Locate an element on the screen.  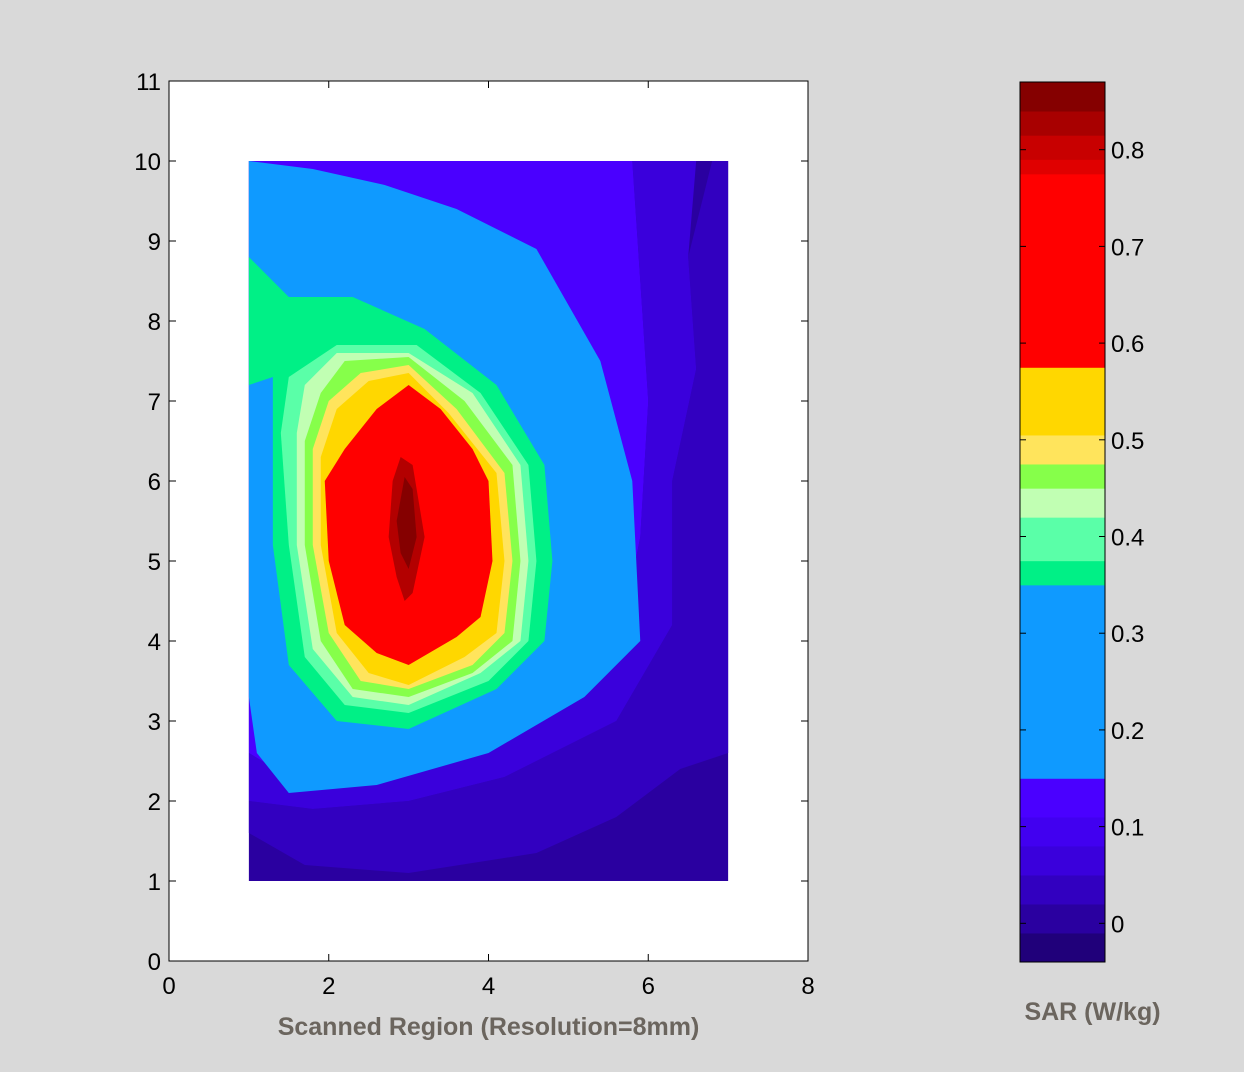
colorbar-tick-label: 0.7 is located at coordinates (1127, 247).